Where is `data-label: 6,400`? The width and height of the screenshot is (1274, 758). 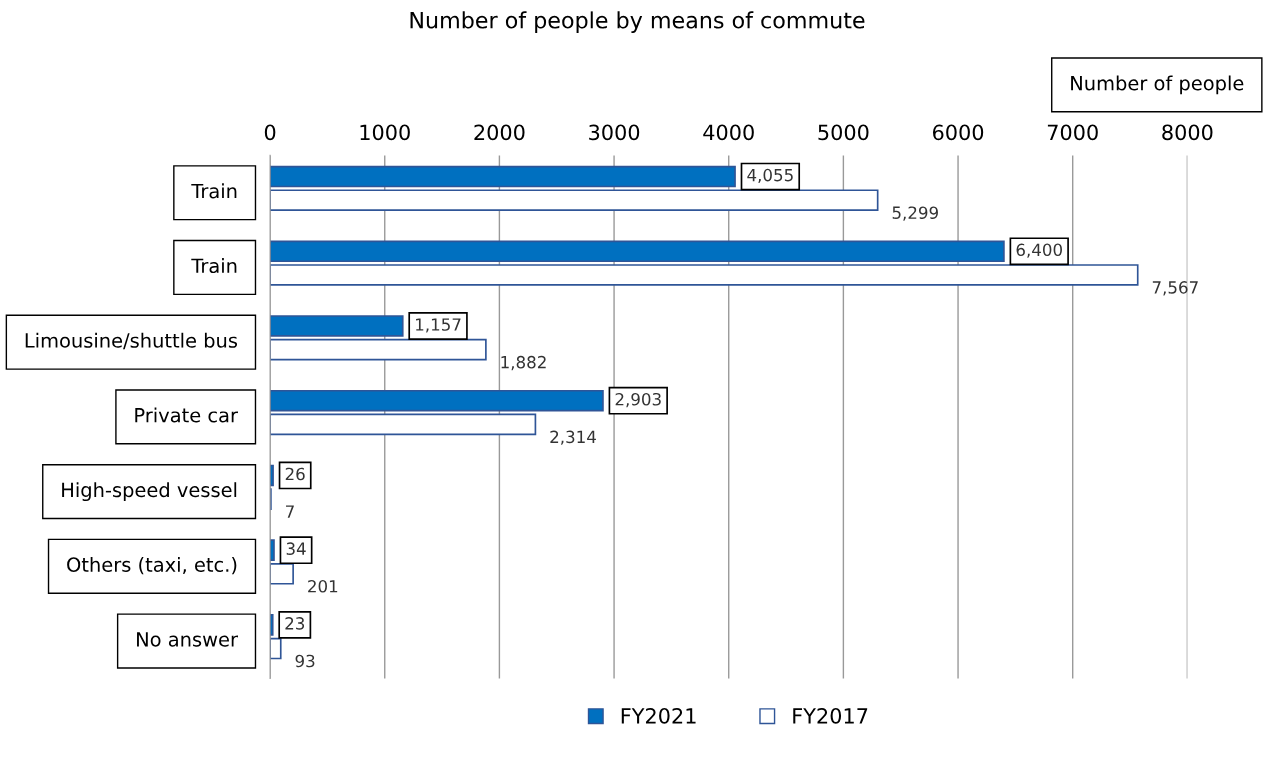
data-label: 6,400 is located at coordinates (1039, 250).